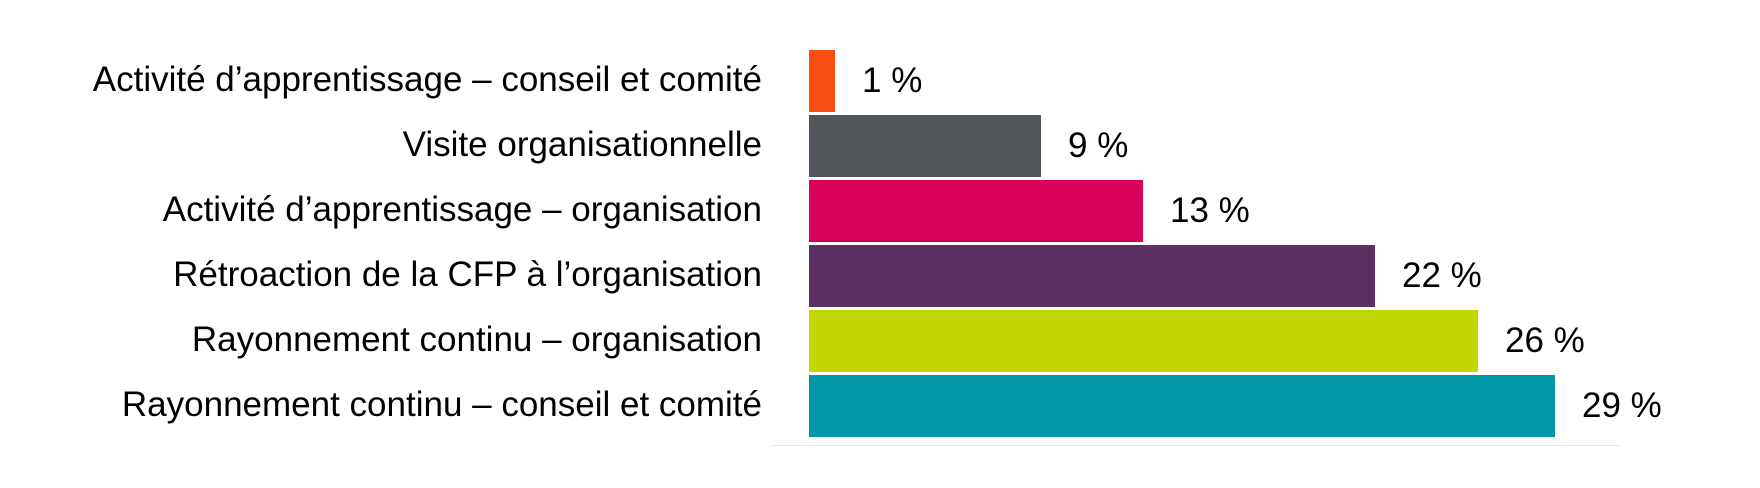 The image size is (1760, 488). Describe the element at coordinates (476, 340) in the screenshot. I see `category-label: Rayonnement continu – organisation` at that location.